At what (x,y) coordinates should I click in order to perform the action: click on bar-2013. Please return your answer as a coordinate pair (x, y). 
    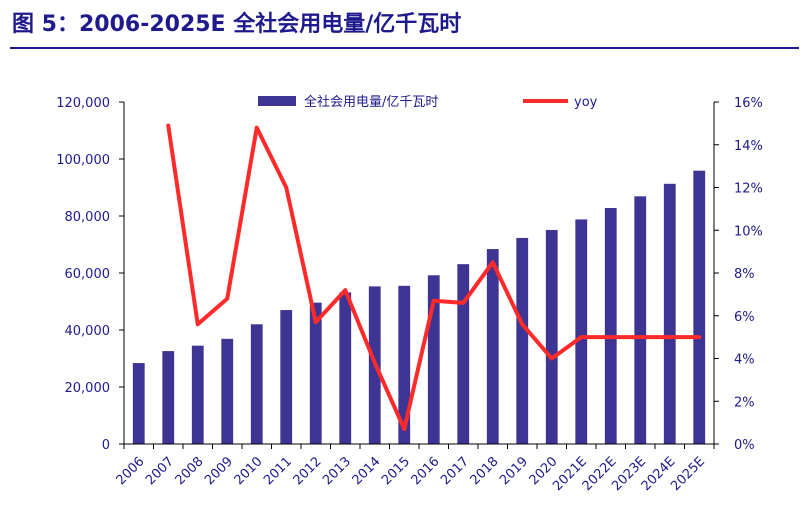
    Looking at the image, I should click on (345, 368).